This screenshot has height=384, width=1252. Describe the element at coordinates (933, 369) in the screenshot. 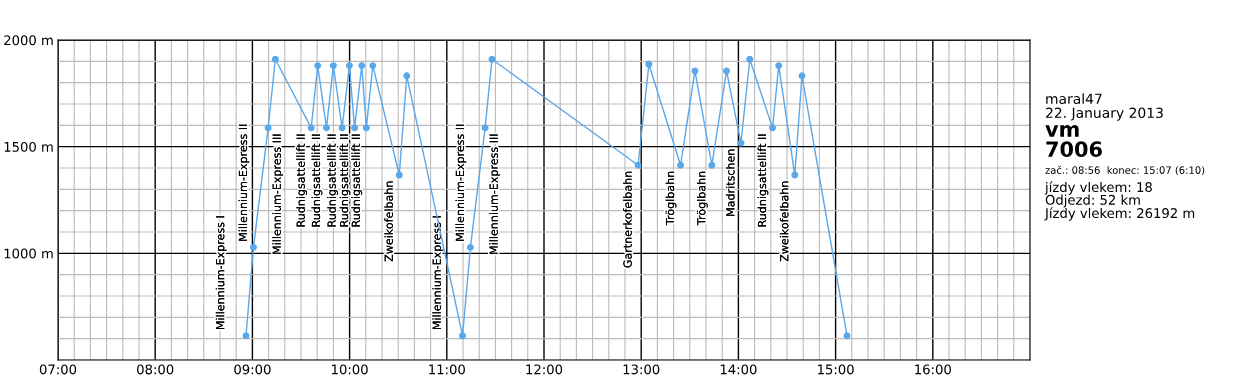

I see `x-tick-label: 16:00` at that location.